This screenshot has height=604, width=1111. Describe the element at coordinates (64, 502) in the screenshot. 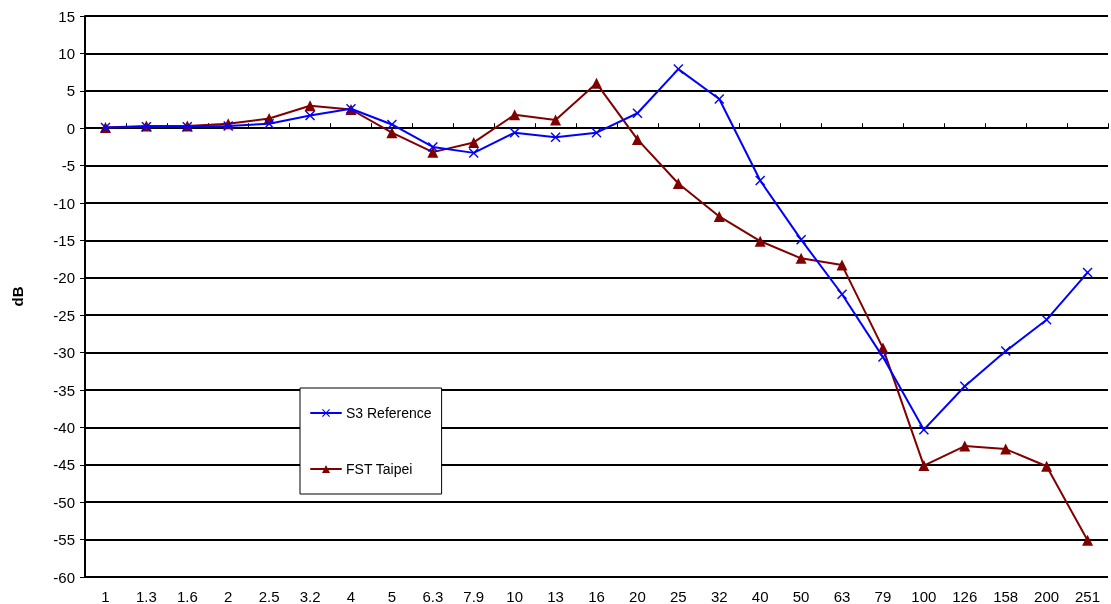

I see `y-tick-label: -50` at that location.